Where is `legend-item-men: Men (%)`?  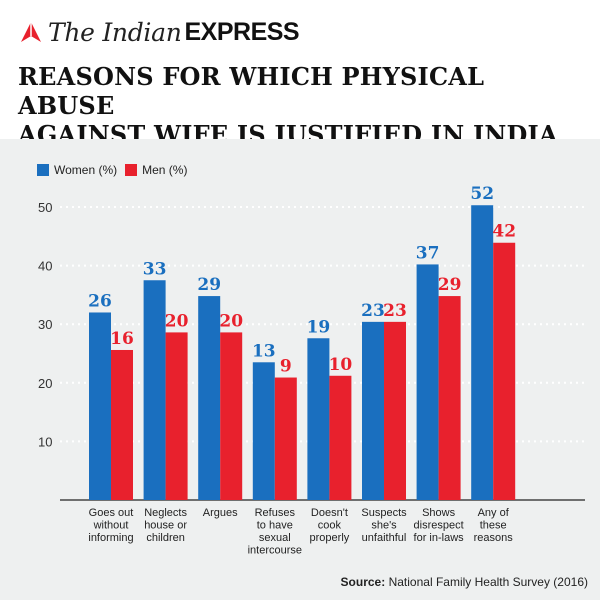 legend-item-men: Men (%) is located at coordinates (156, 170).